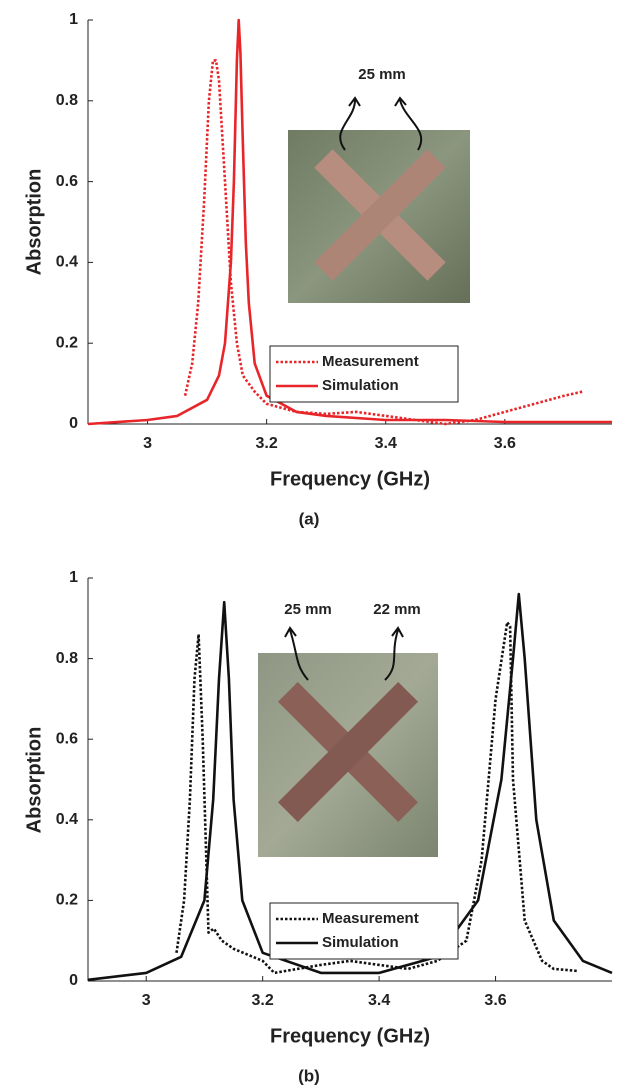  What do you see at coordinates (397, 609) in the screenshot?
I see `annotation: 22 mm` at bounding box center [397, 609].